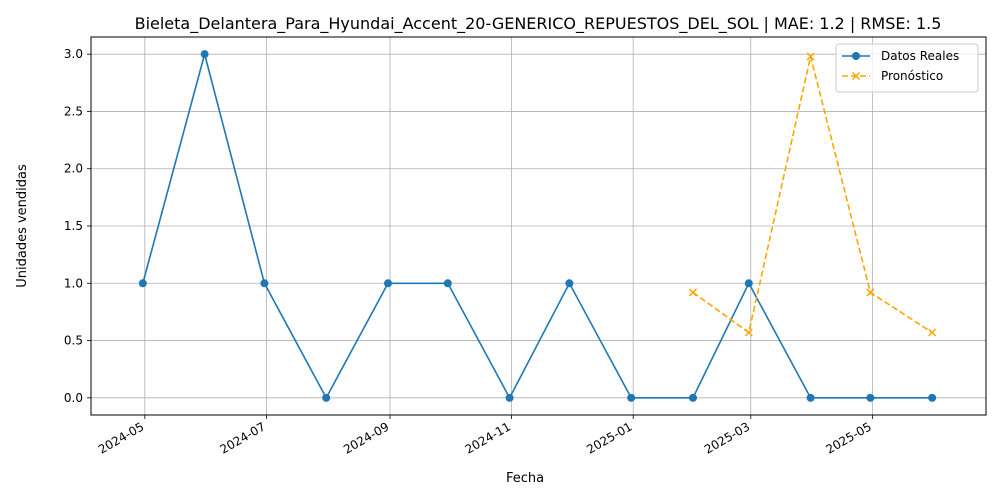 This screenshot has height=500, width=1000. What do you see at coordinates (22, 226) in the screenshot?
I see `y-axis-label: Unidades vendidas` at bounding box center [22, 226].